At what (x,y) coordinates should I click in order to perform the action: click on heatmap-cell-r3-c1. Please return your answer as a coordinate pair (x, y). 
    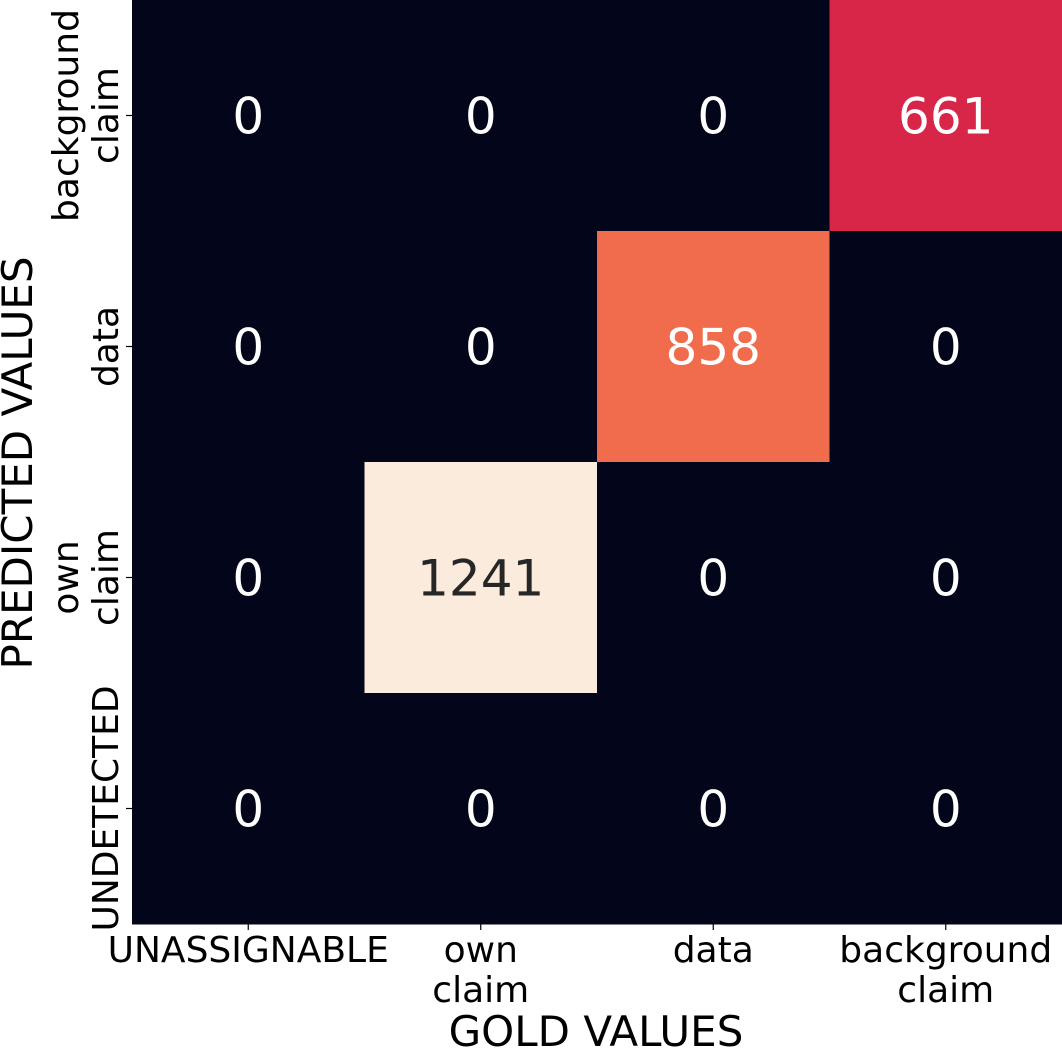
    Looking at the image, I should click on (481, 809).